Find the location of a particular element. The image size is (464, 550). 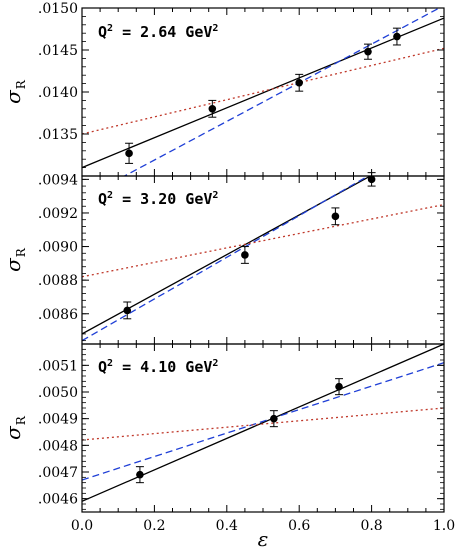

y-tick-label: .0140 is located at coordinates (58, 93).